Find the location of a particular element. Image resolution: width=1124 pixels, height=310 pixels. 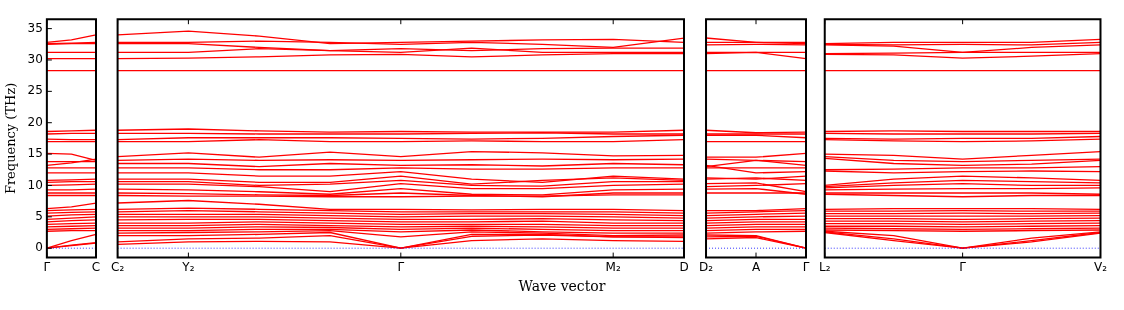

y-tick-label: 15 is located at coordinates (35, 153).